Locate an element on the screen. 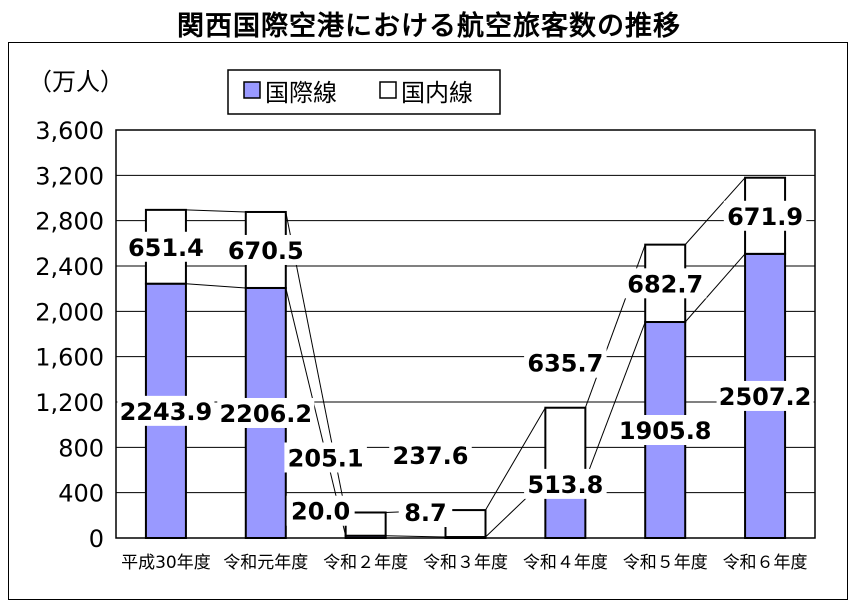 The height and width of the screenshot is (608, 858). chart-title: 関西国際空港における航空旅客数の推移 is located at coordinates (429, 26).